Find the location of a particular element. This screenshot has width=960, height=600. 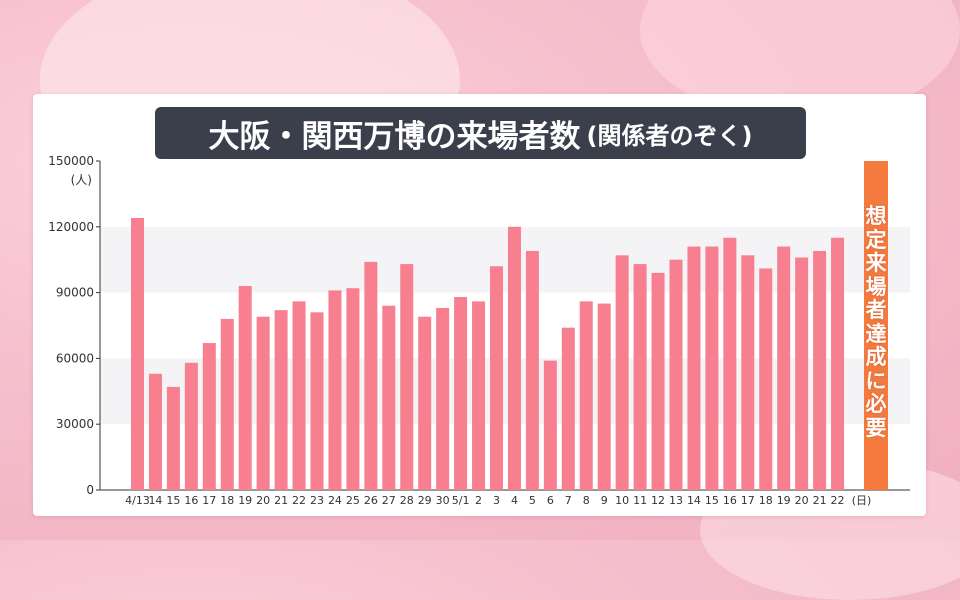

x-tick-label: 28 is located at coordinates (407, 500).